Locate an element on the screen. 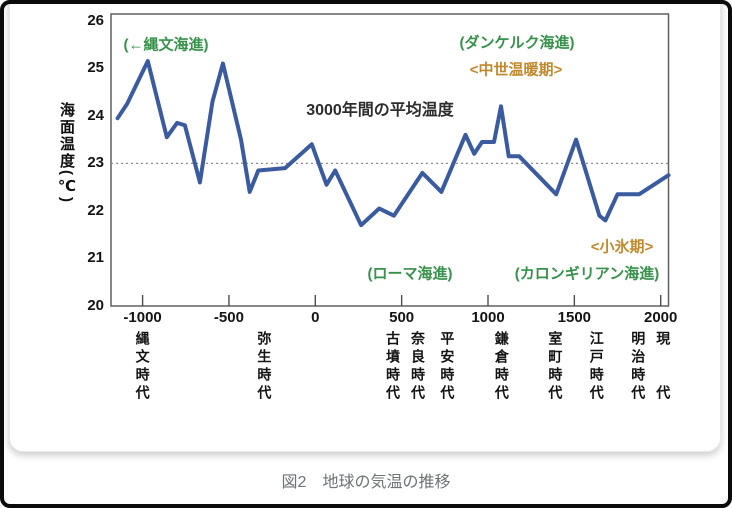  annotation-1: (←縄文海進) is located at coordinates (166, 45).